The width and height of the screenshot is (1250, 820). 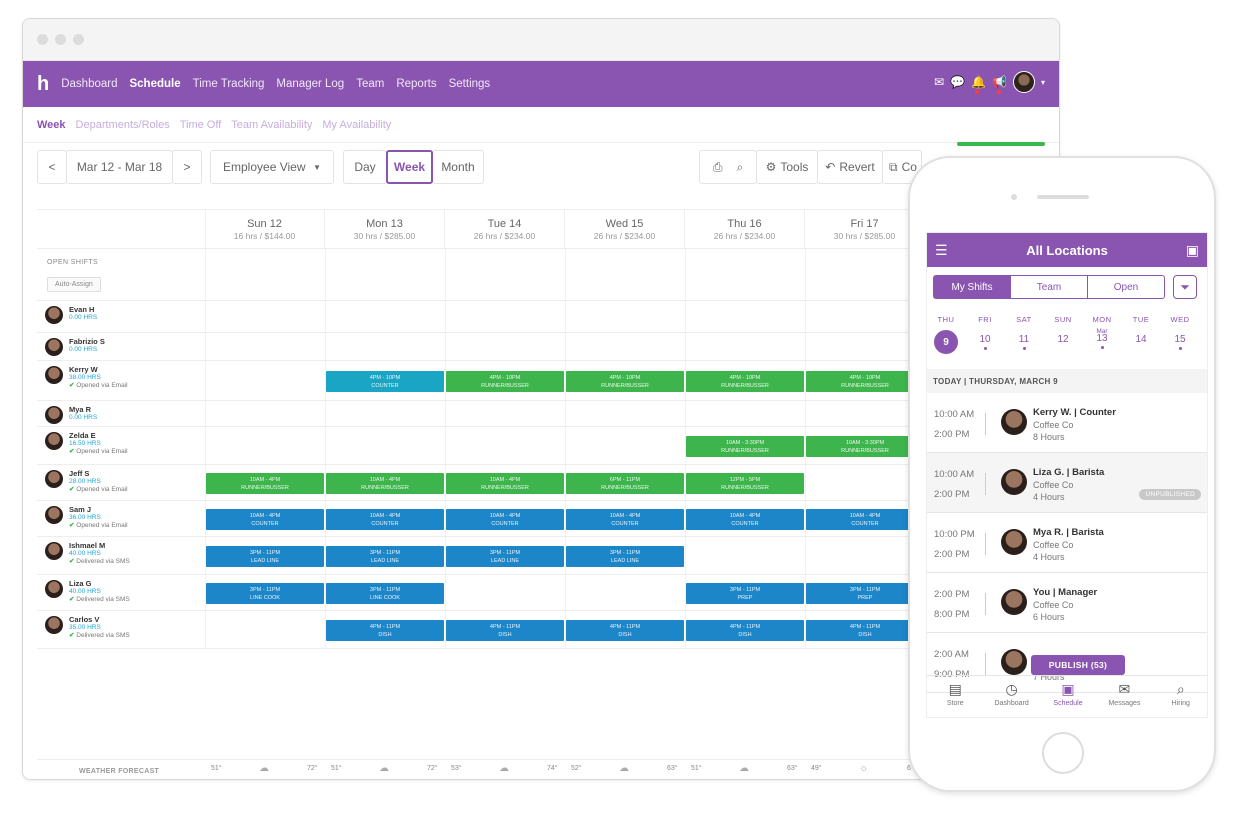 I want to click on tab-messages: ✉ Messages, so click(x=1124, y=696).